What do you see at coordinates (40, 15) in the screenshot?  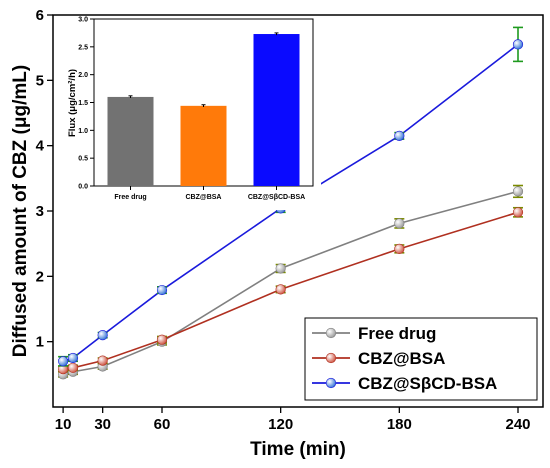 I see `y-tick-label: 6` at bounding box center [40, 15].